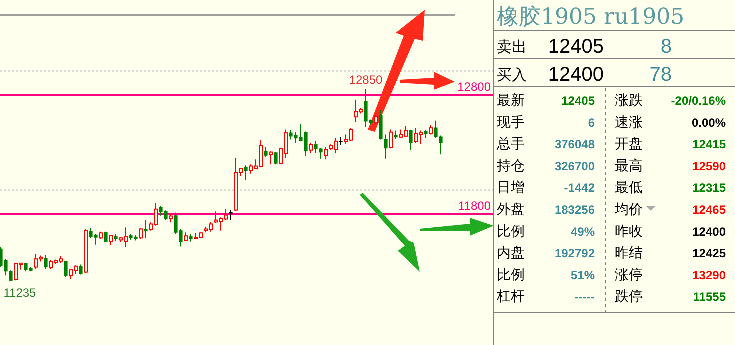 The width and height of the screenshot is (735, 345). Describe the element at coordinates (575, 166) in the screenshot. I see `text: 326700` at that location.